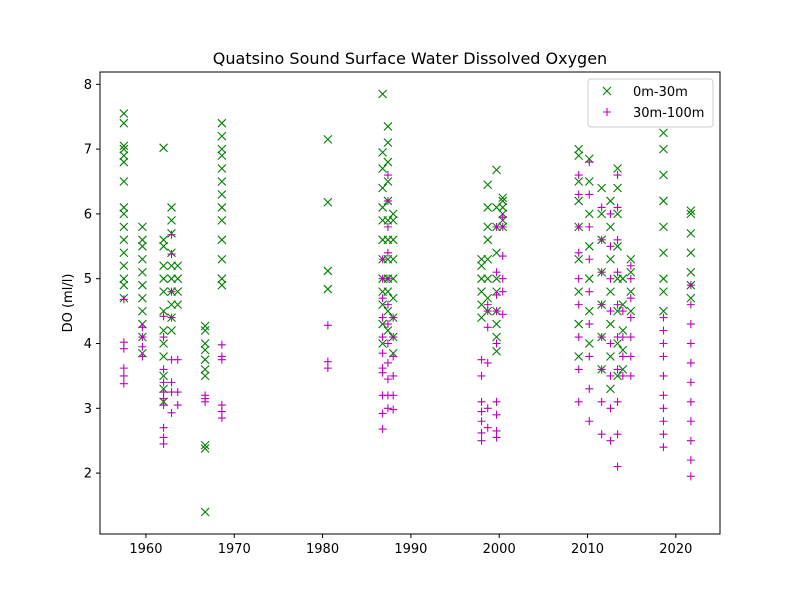  What do you see at coordinates (88, 279) in the screenshot?
I see `y-tick-label: 5` at bounding box center [88, 279].